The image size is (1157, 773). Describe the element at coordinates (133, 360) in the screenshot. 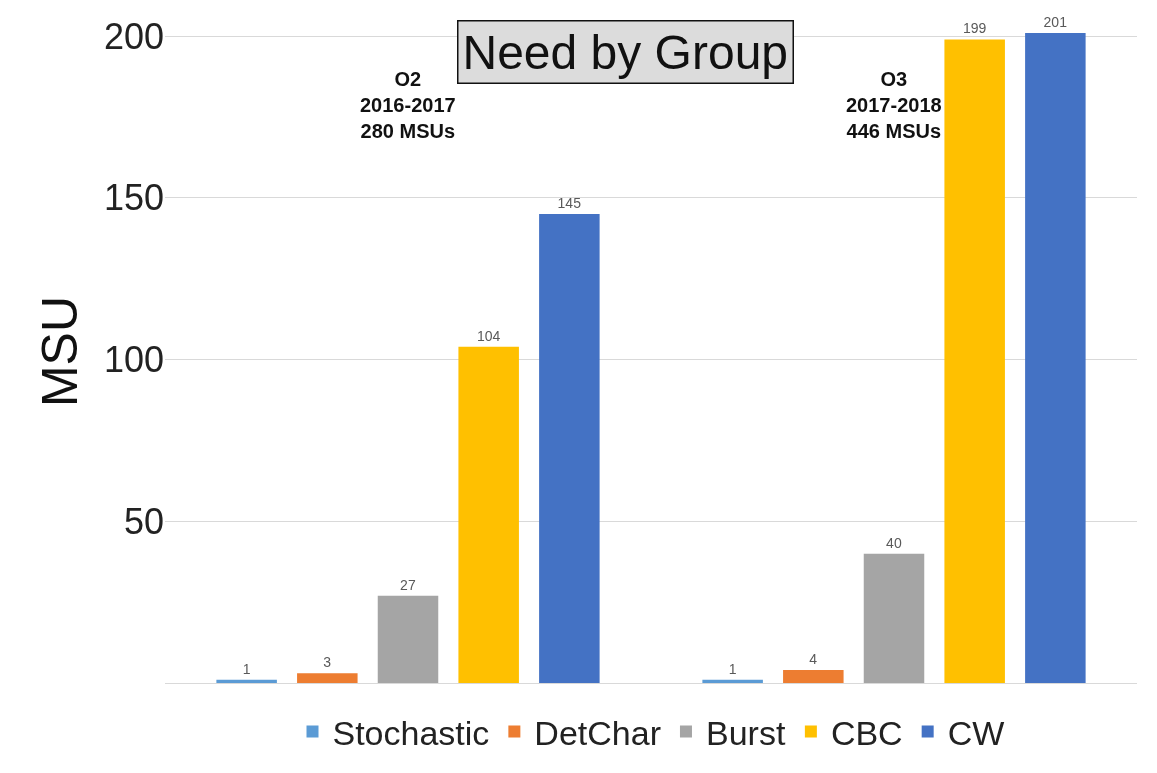

I see `y-tick-label: 100` at that location.